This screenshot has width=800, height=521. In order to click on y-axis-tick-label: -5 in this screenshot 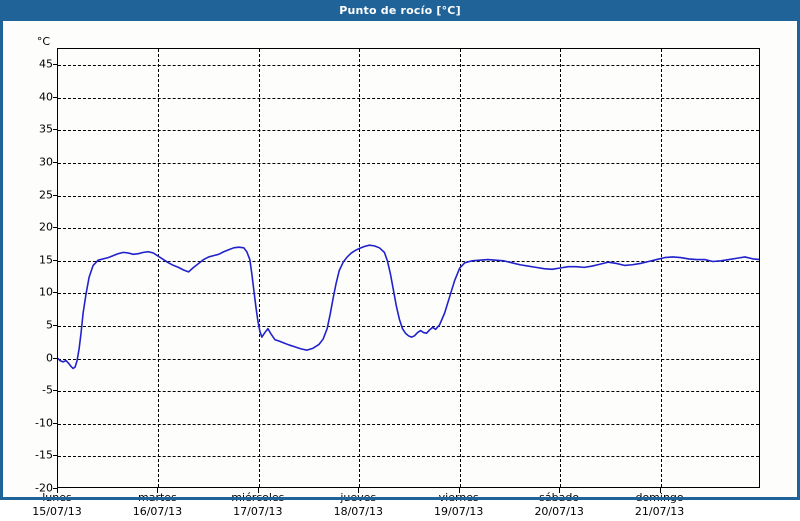, I will do `click(47, 390)`.